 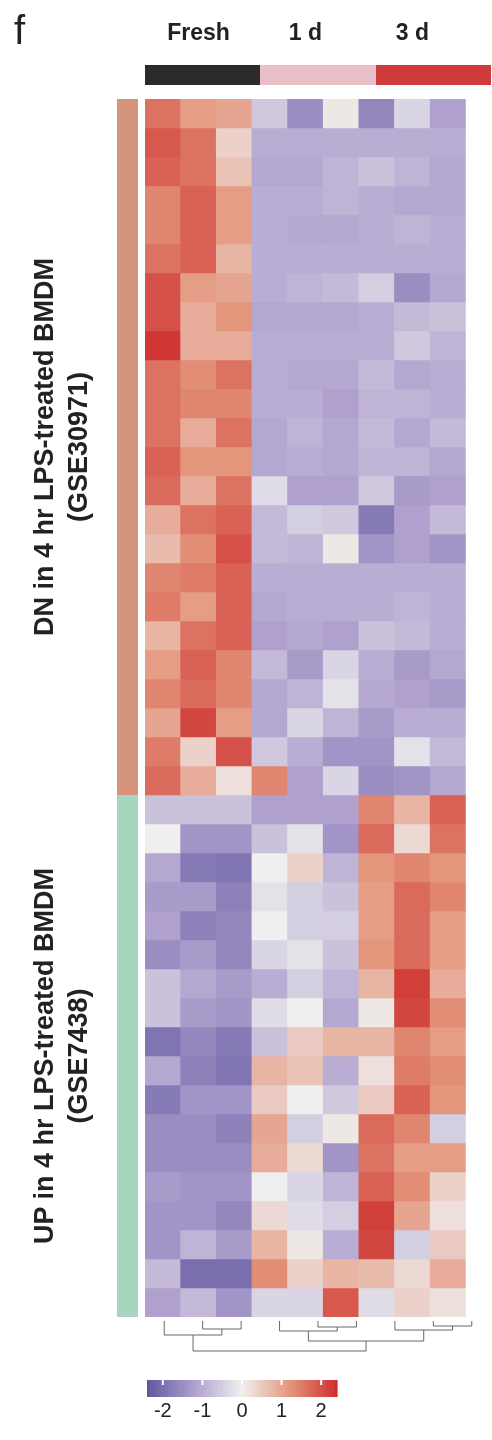 I want to click on text: UP in 4 hr LPS-treated BMDM (GSE7438), so click(x=61, y=1056).